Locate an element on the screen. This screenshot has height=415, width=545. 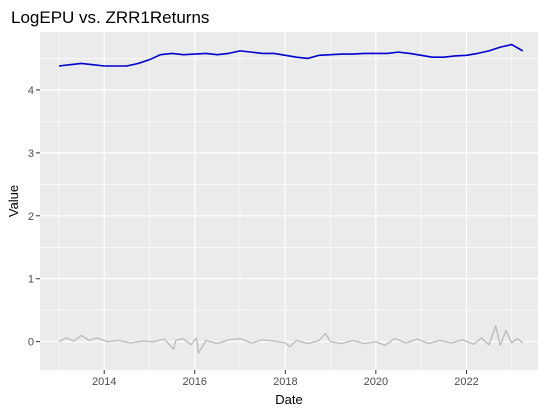
x-axis-title: Date is located at coordinates (288, 399).